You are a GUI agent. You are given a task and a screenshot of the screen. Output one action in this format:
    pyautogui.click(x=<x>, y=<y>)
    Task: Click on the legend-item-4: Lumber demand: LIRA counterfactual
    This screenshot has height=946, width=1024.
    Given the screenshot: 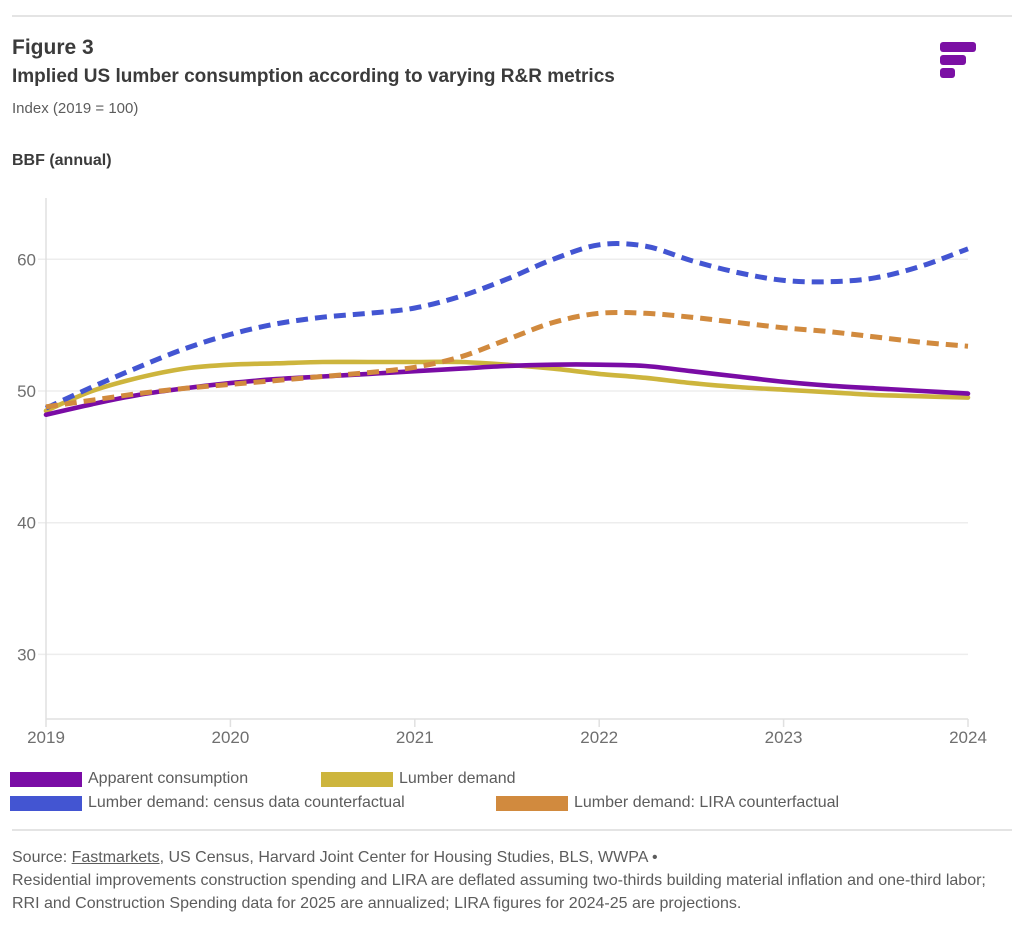 What is the action you would take?
    pyautogui.click(x=667, y=803)
    